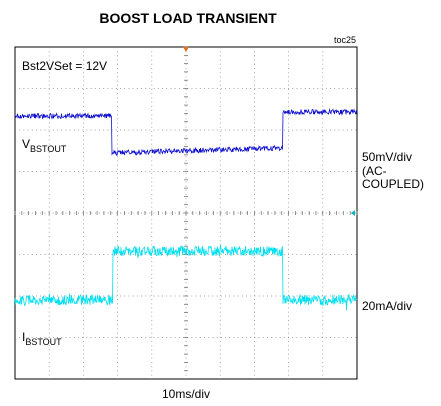  Describe the element at coordinates (188, 18) in the screenshot. I see `title: BOOST LOAD TRANSIENT` at that location.